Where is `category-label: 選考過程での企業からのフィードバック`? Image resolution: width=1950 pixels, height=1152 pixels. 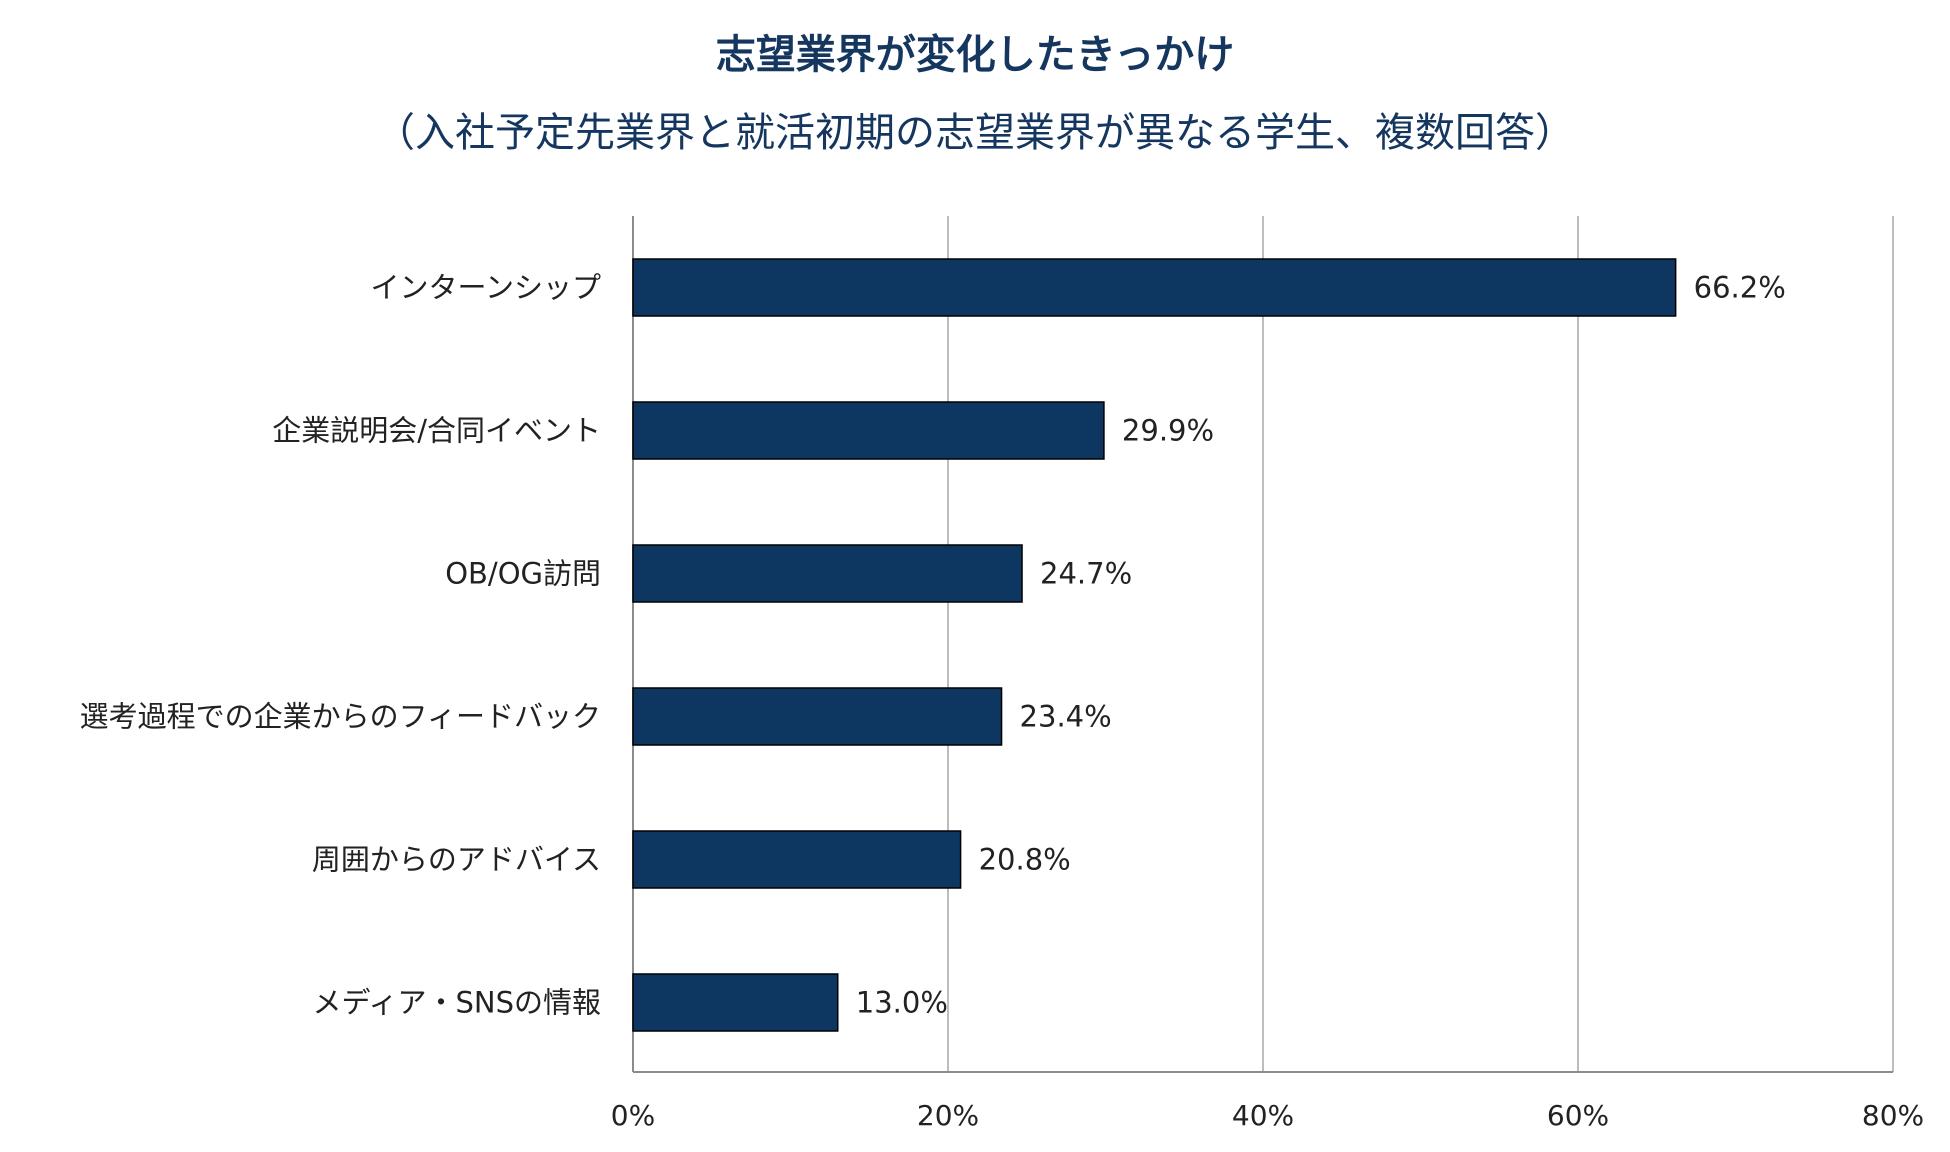
category-label: 選考過程での企業からのフィードバック is located at coordinates (340, 717).